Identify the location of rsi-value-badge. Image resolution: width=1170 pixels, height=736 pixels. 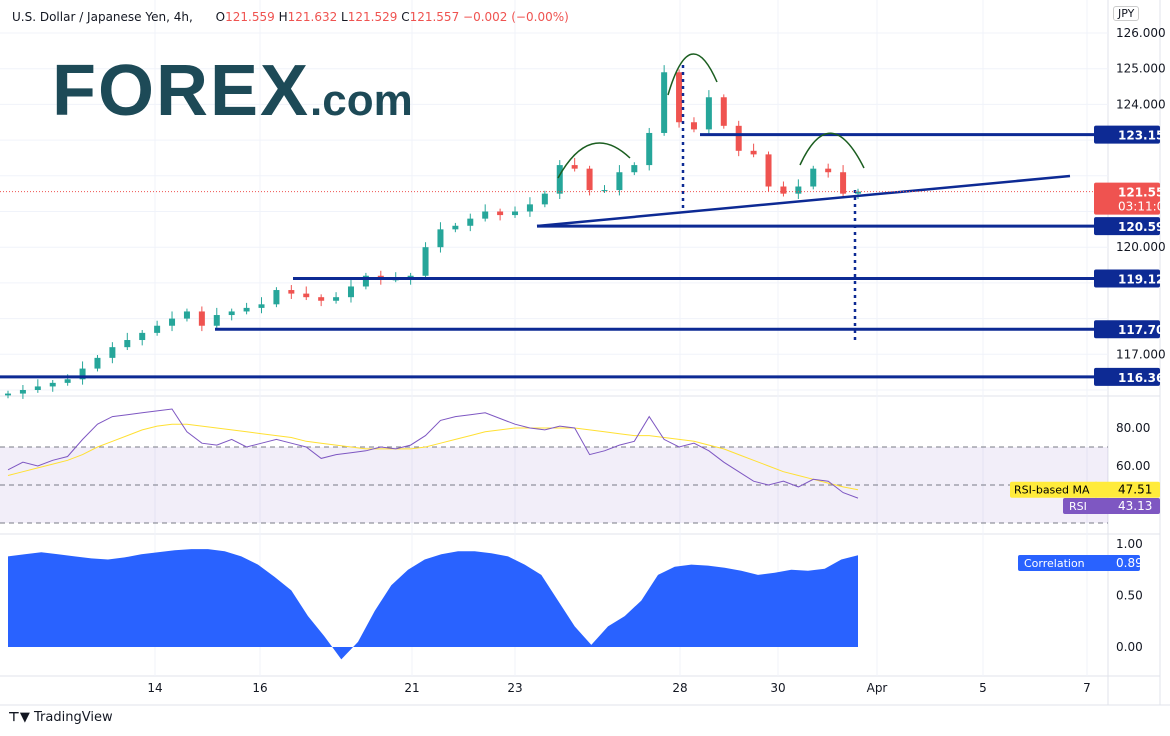
(1127, 506).